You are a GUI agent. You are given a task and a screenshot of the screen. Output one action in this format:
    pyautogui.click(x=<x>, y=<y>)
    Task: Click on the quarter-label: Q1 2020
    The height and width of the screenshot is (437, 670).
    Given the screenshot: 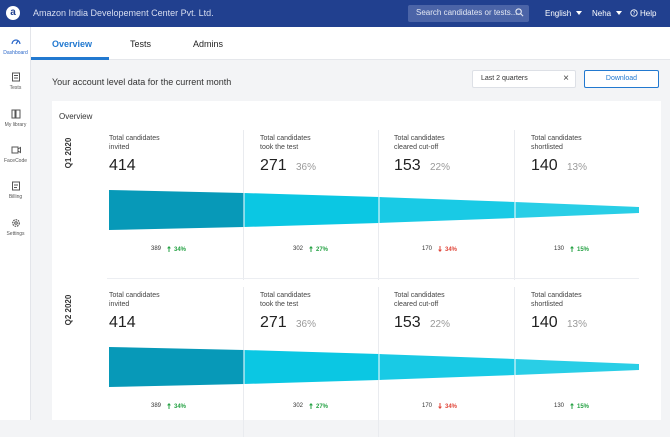 What is the action you would take?
    pyautogui.click(x=68, y=153)
    